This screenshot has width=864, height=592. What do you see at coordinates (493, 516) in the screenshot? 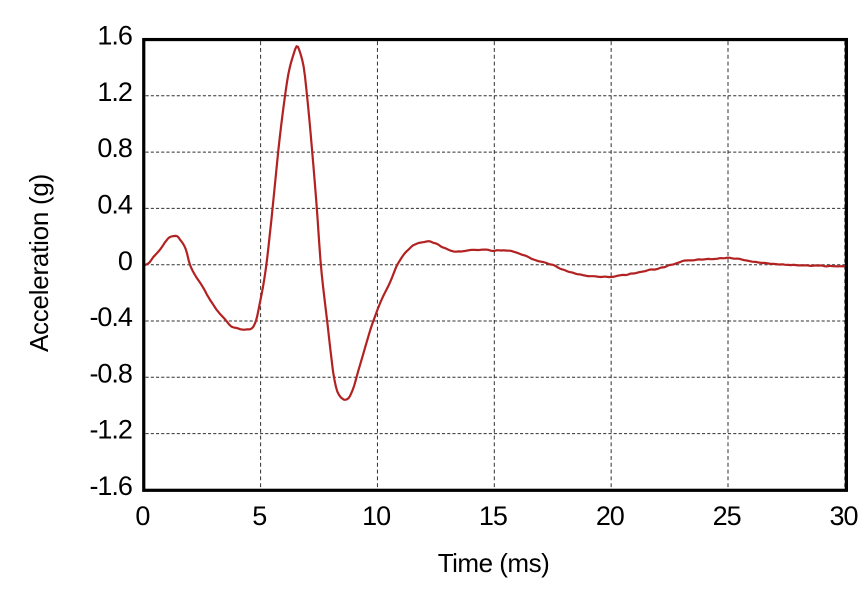
I see `svg-text: 15` at bounding box center [493, 516].